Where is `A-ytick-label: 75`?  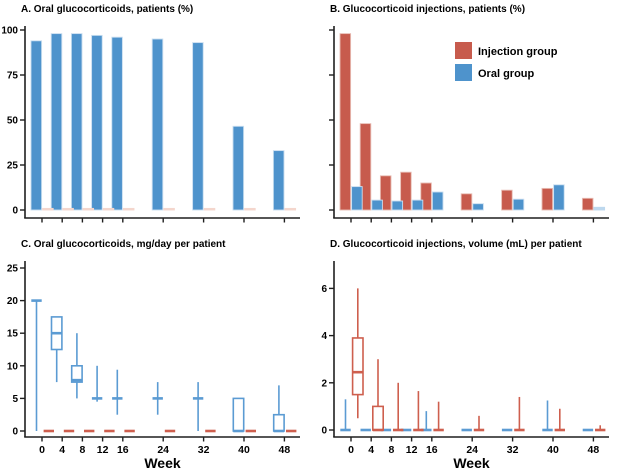 A-ytick-label: 75 is located at coordinates (13, 76).